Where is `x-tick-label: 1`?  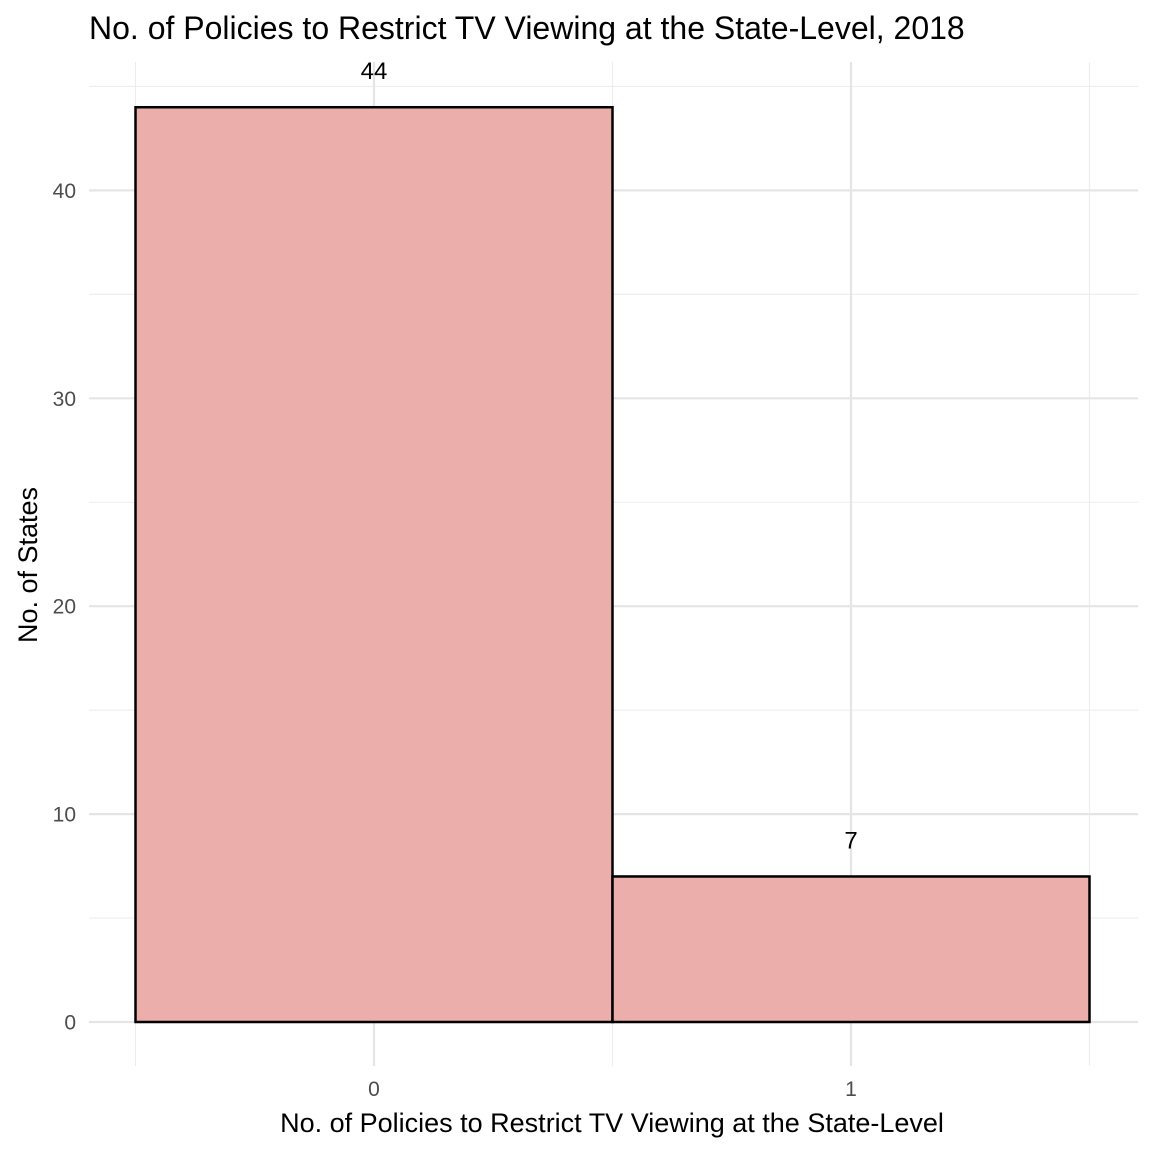 x-tick-label: 1 is located at coordinates (851, 1089).